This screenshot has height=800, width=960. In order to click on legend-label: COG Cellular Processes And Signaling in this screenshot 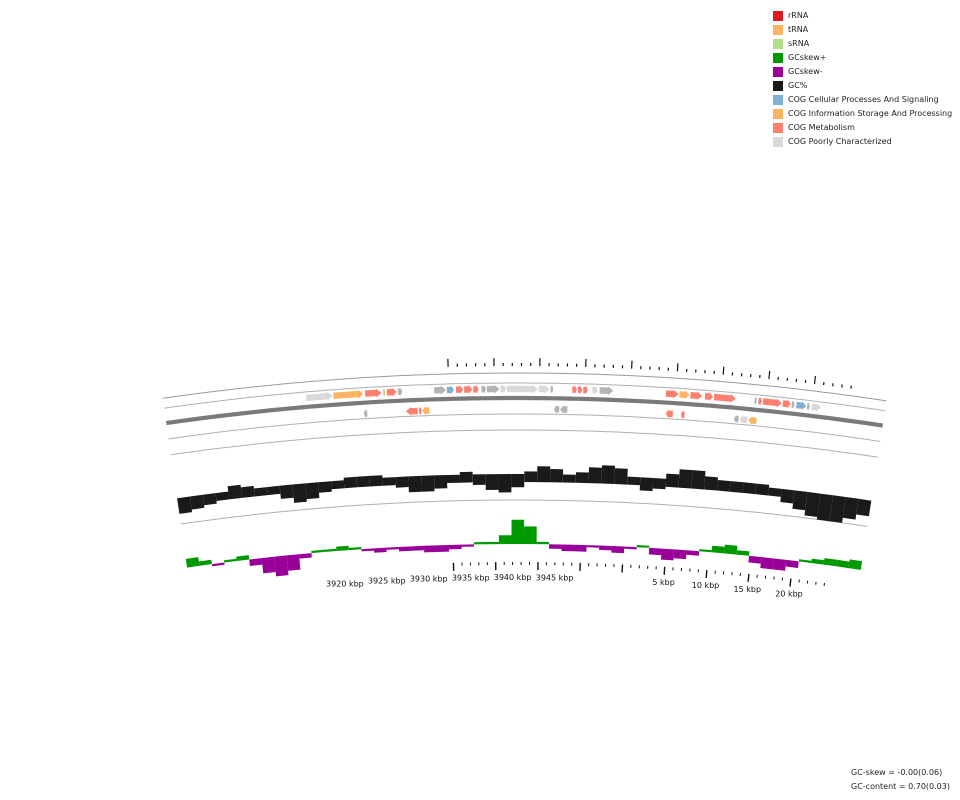, I will do `click(863, 99)`.